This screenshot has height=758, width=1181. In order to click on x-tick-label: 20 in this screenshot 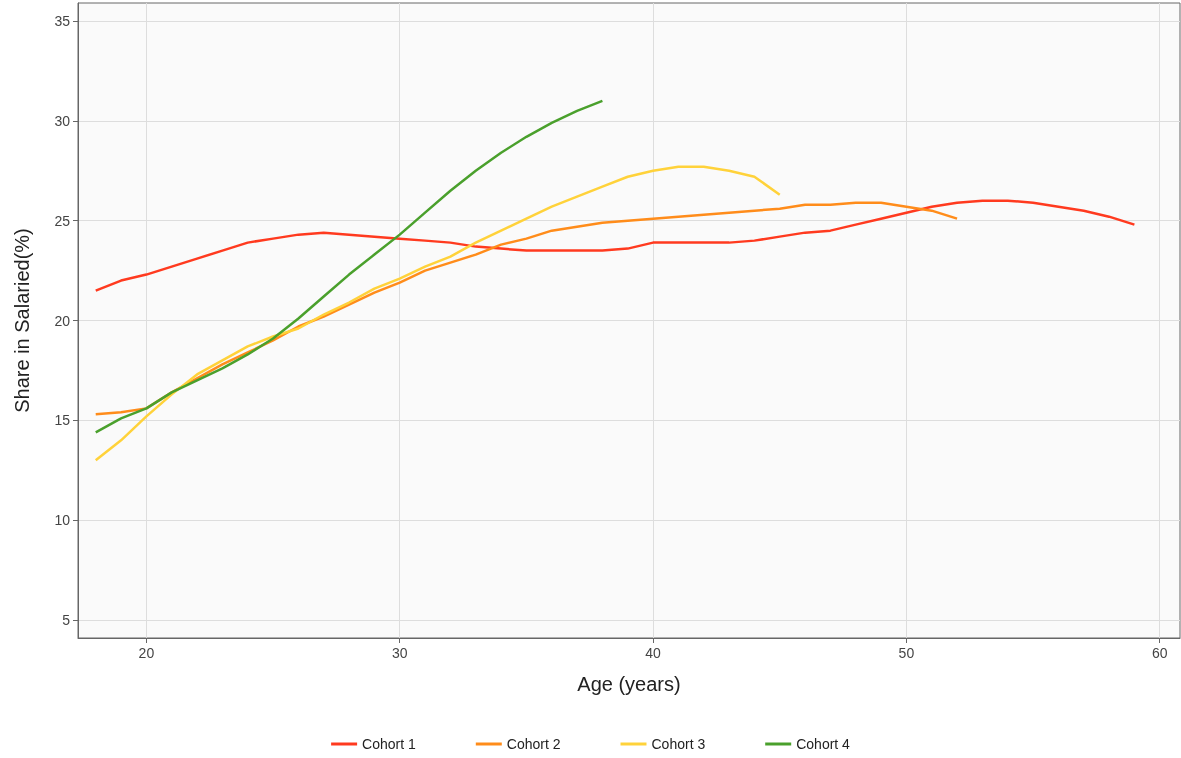, I will do `click(146, 653)`.